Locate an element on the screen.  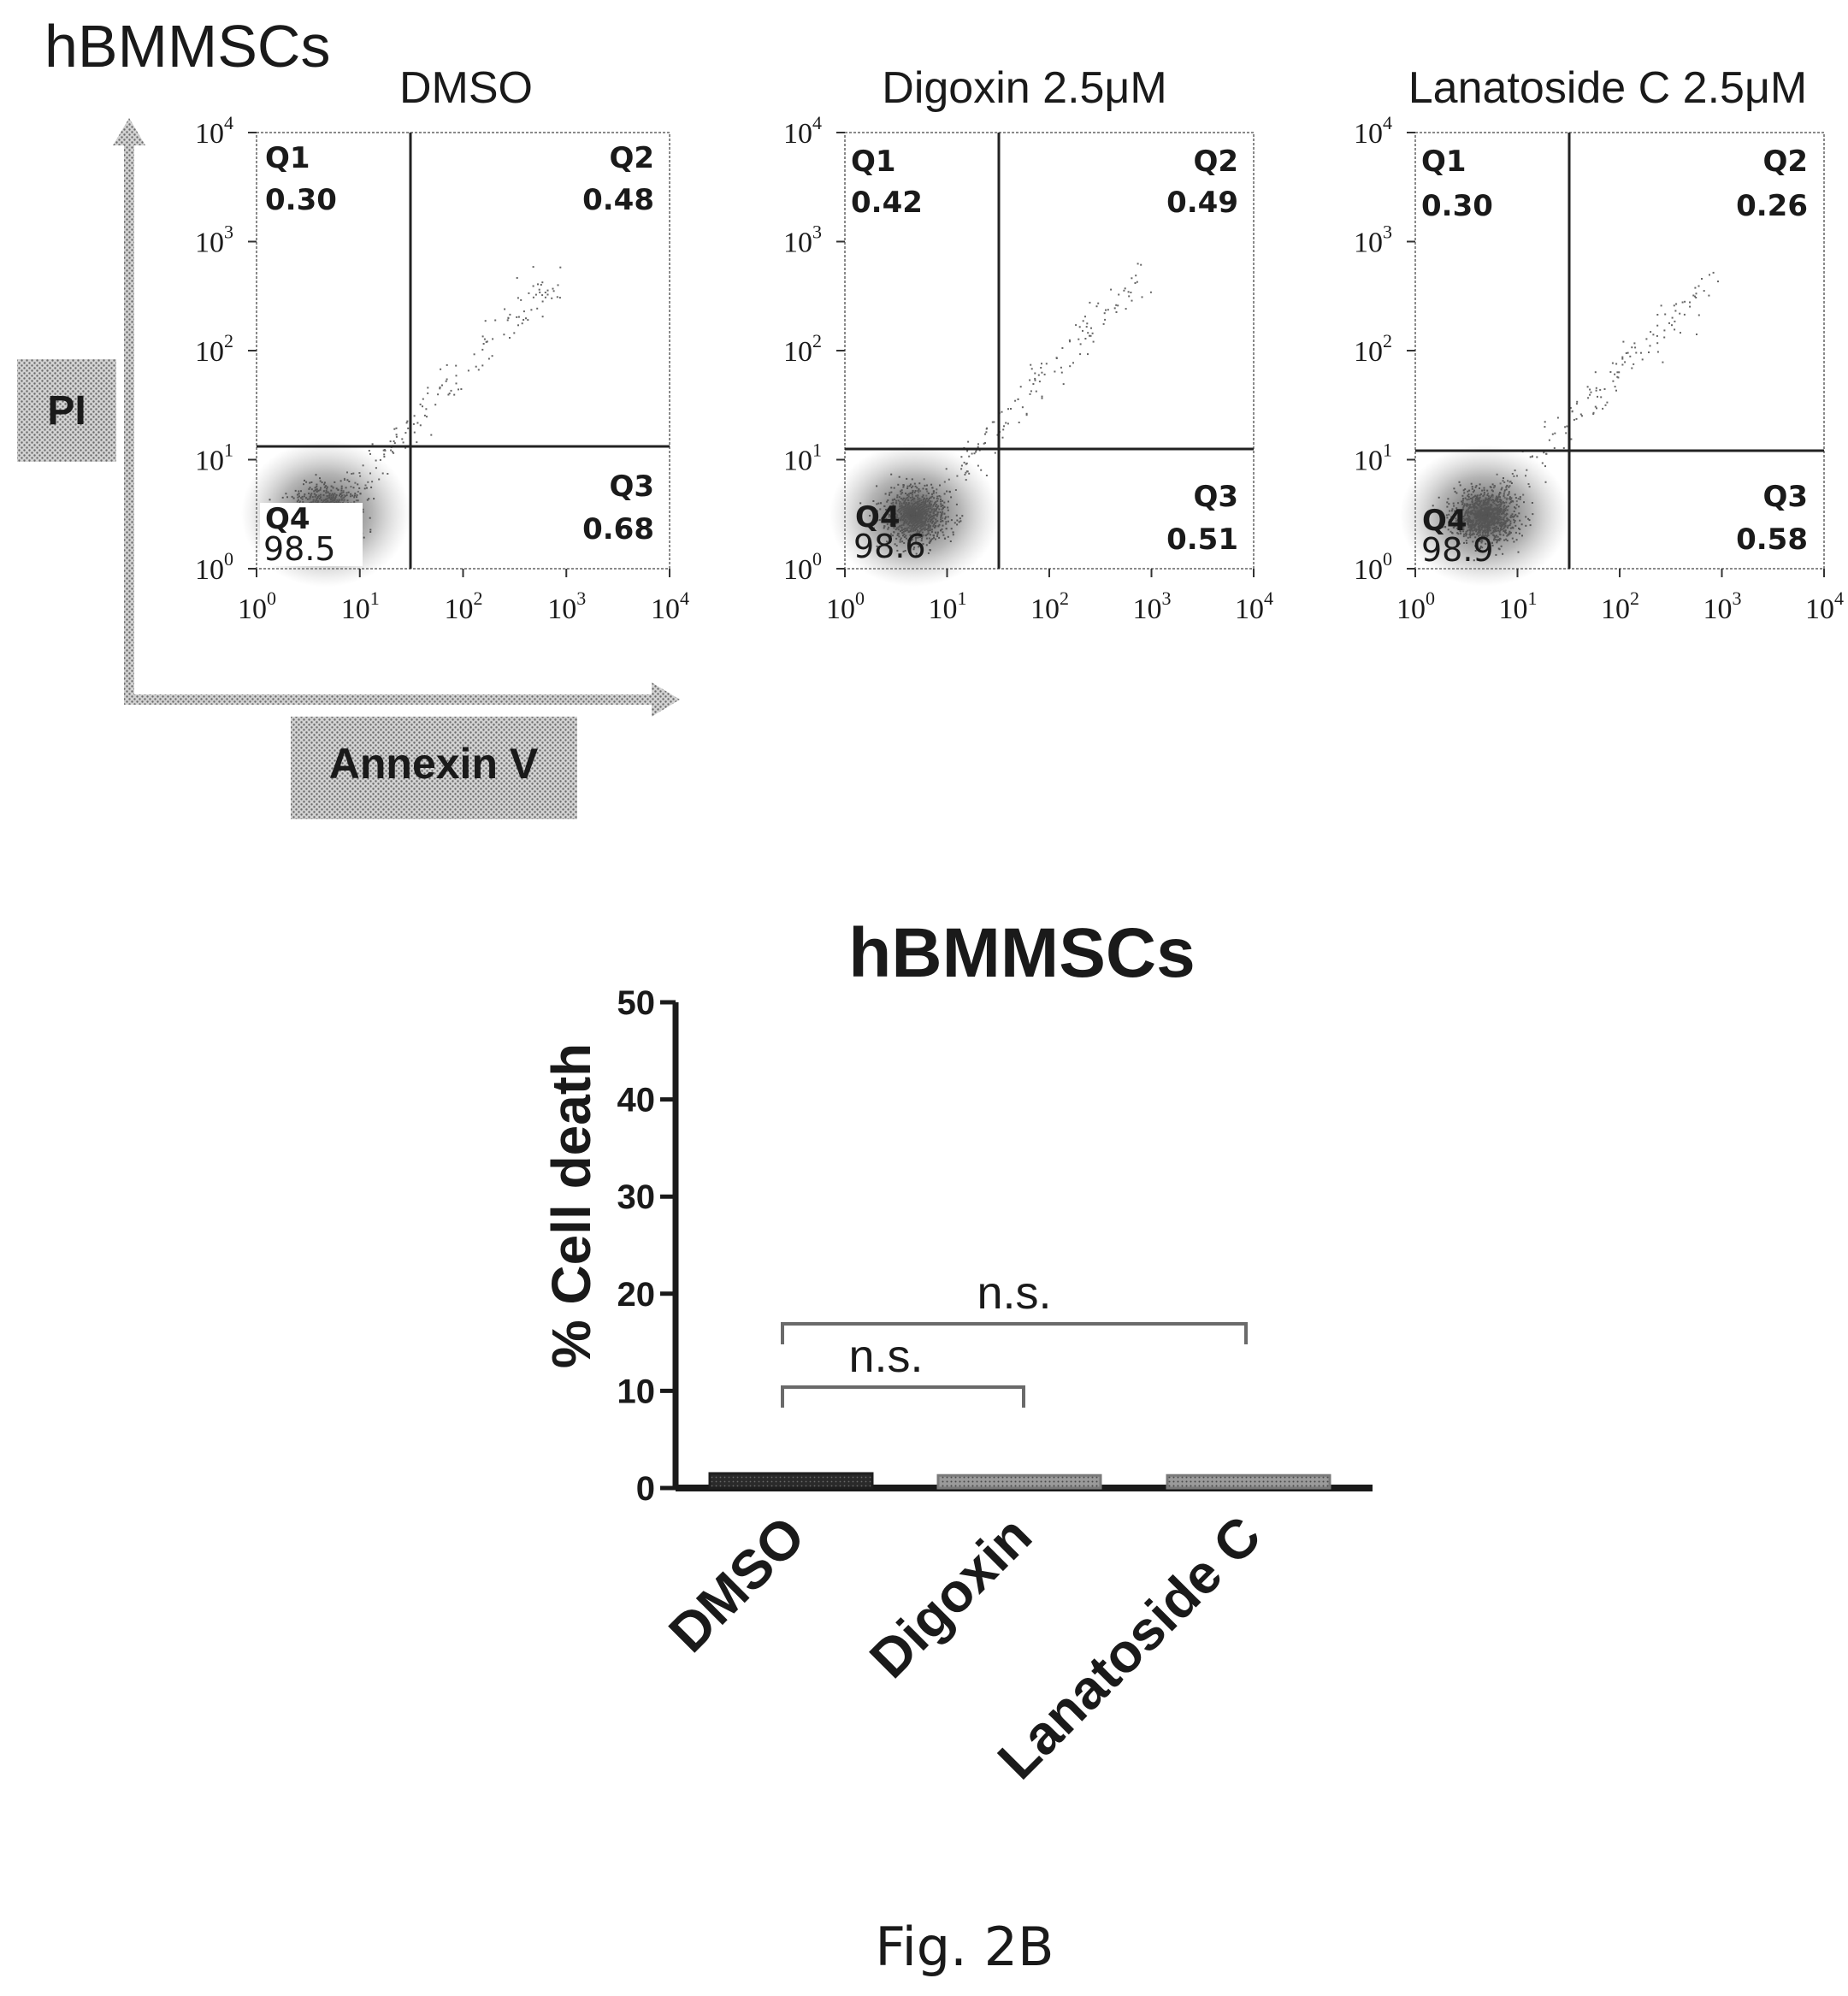
axis-legend: PI Annexin V is located at coordinates (348, 468).